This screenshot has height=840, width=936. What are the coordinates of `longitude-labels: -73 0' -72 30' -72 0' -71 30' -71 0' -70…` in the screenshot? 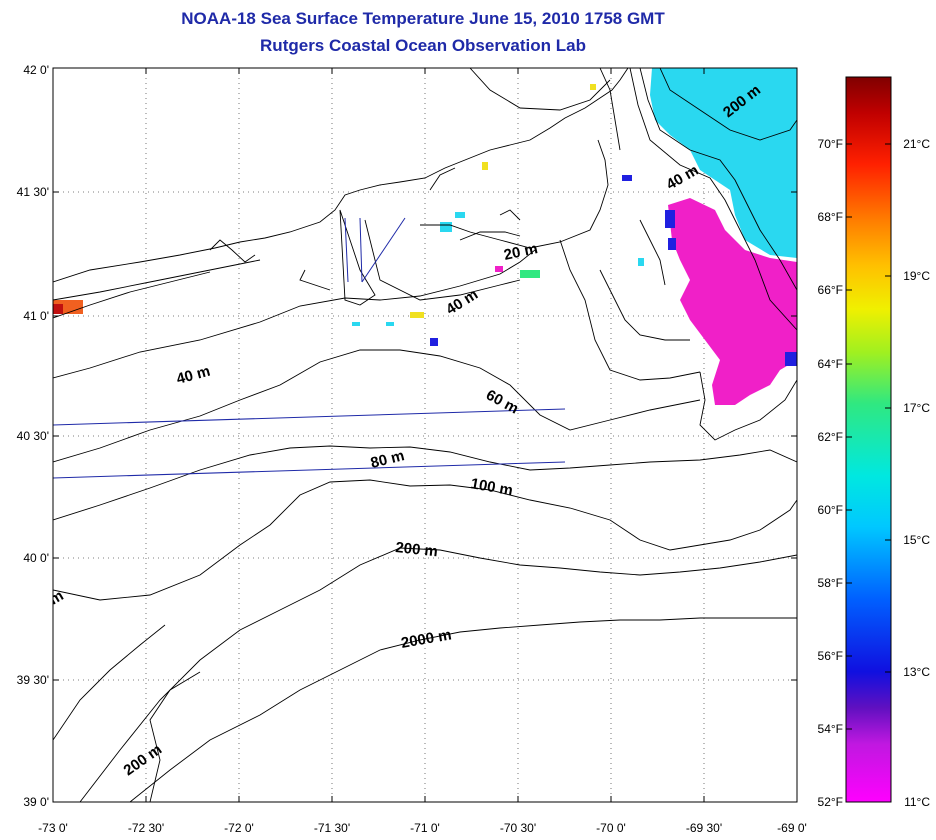 It's located at (422, 828).